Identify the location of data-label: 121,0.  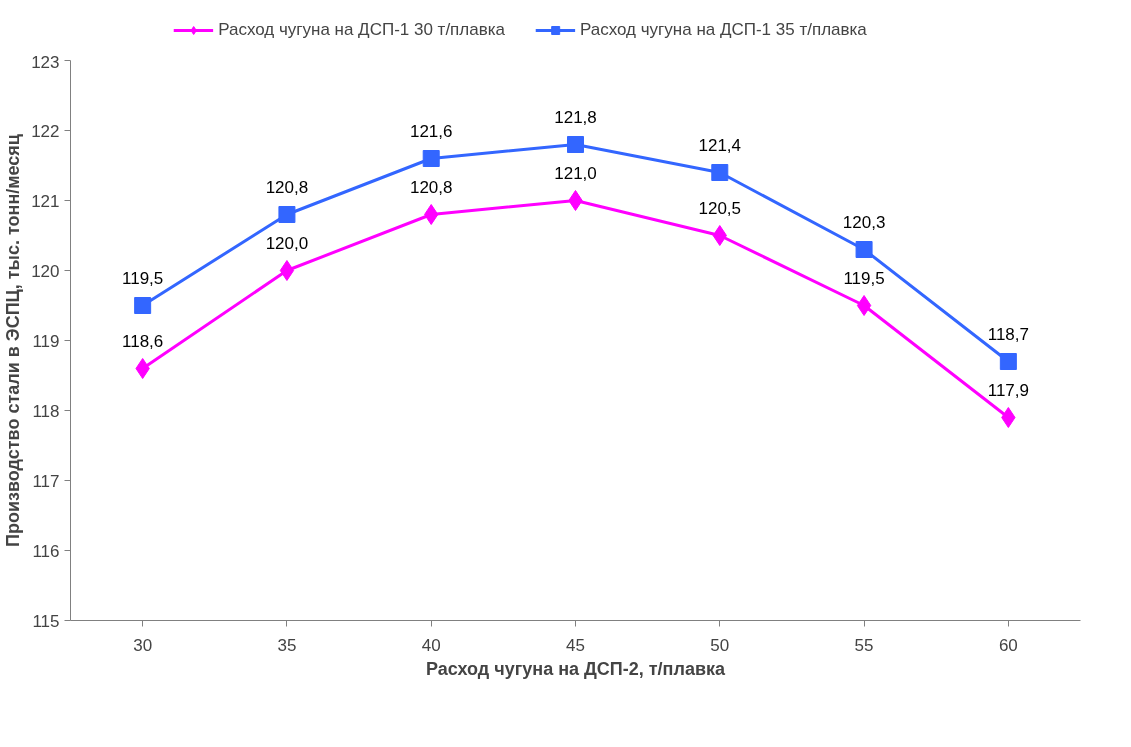
(575, 173).